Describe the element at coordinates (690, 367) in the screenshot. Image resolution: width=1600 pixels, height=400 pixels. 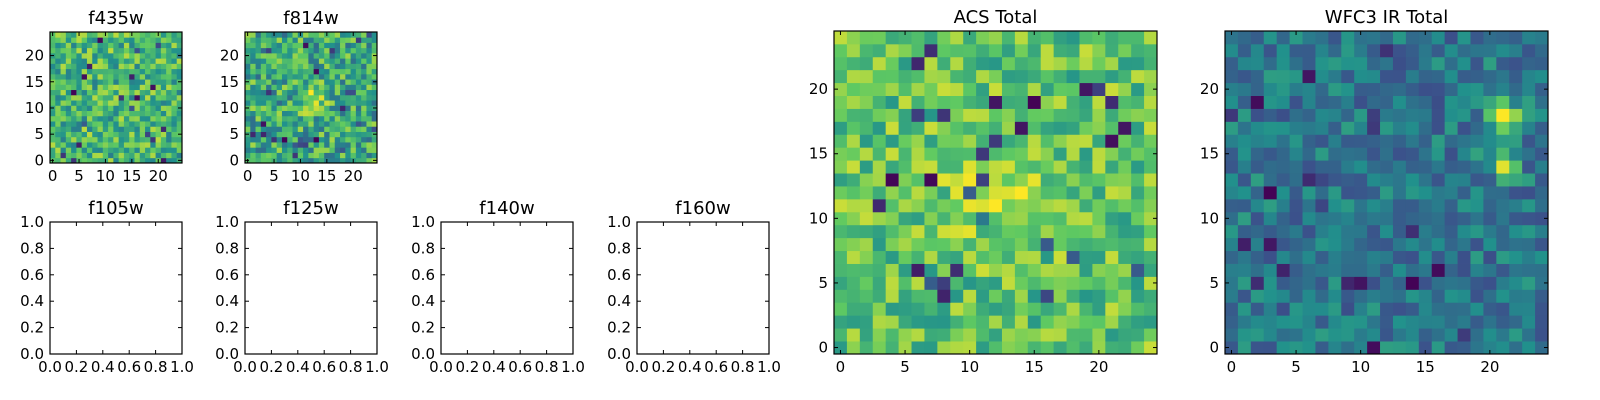
I see `x-tick-label: 0.4` at that location.